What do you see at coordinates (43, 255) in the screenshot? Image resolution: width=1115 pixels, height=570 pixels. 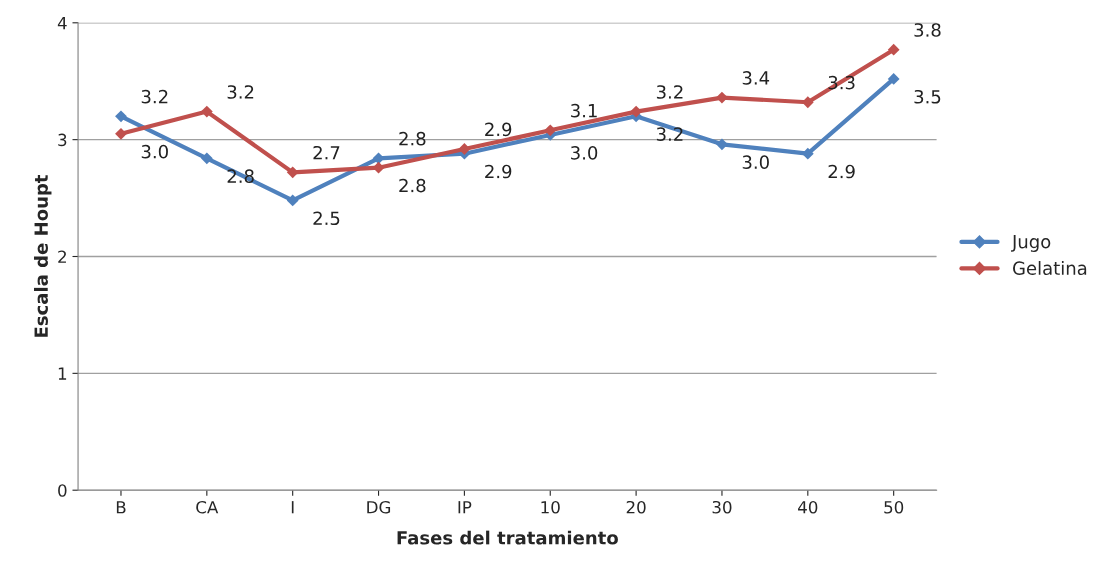 I see `y-axis-title: Escala de Houpt` at bounding box center [43, 255].